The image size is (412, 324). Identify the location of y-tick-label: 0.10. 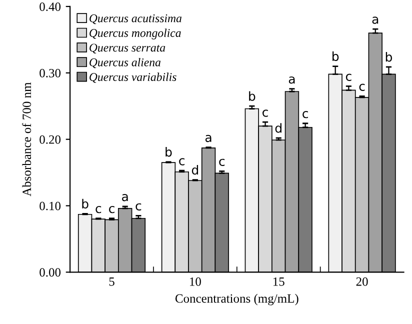
(50, 206).